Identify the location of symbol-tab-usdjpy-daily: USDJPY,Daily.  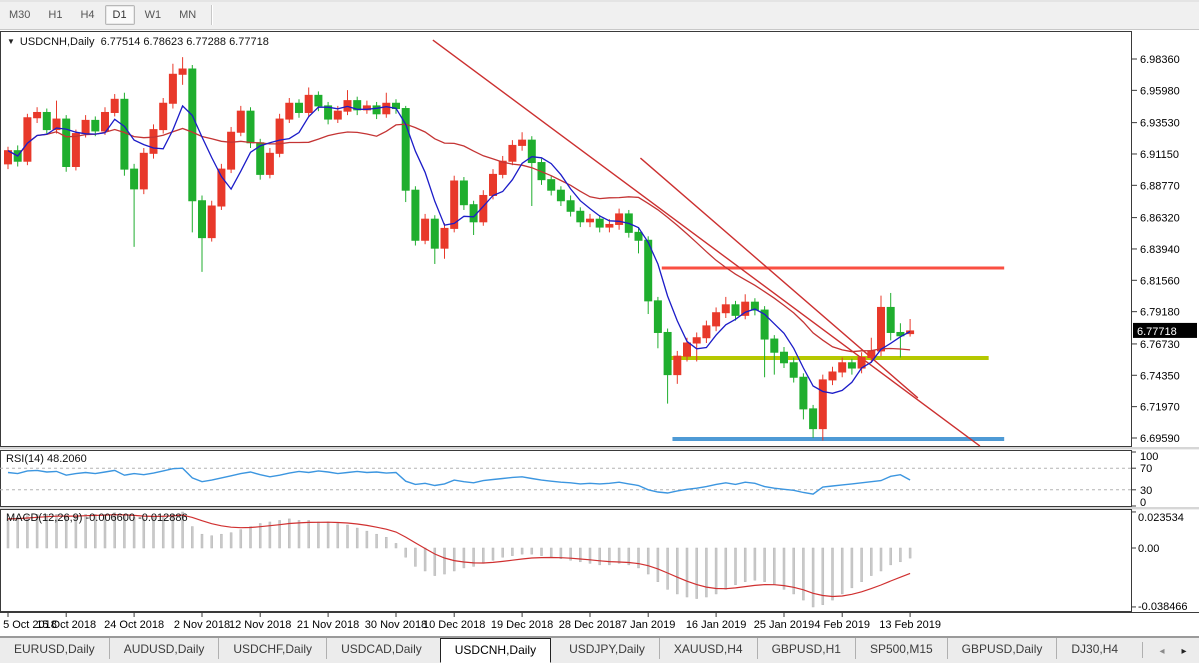
(607, 649).